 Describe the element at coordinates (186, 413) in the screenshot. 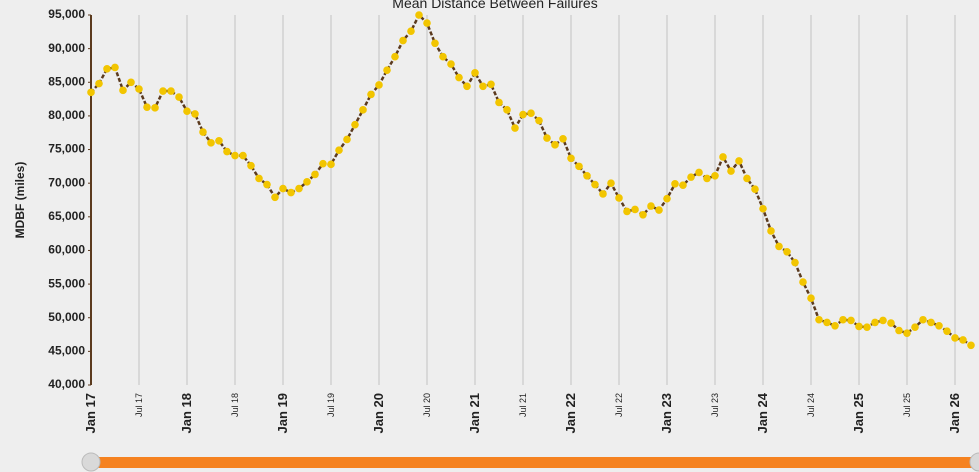

I see `x-tick-label: Jan 18` at that location.